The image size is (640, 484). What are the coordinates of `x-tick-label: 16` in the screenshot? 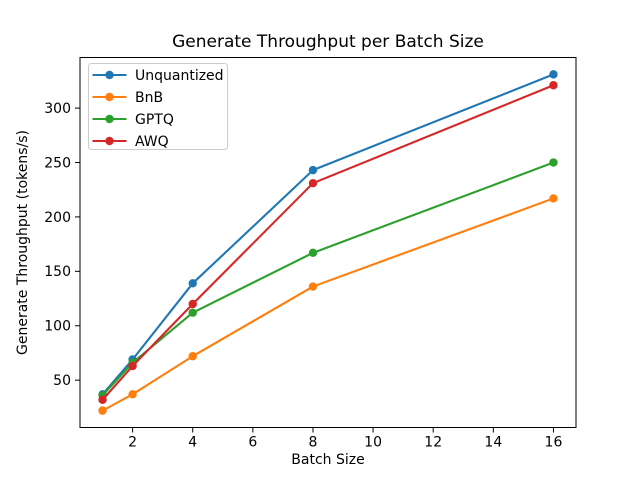 It's located at (554, 443).